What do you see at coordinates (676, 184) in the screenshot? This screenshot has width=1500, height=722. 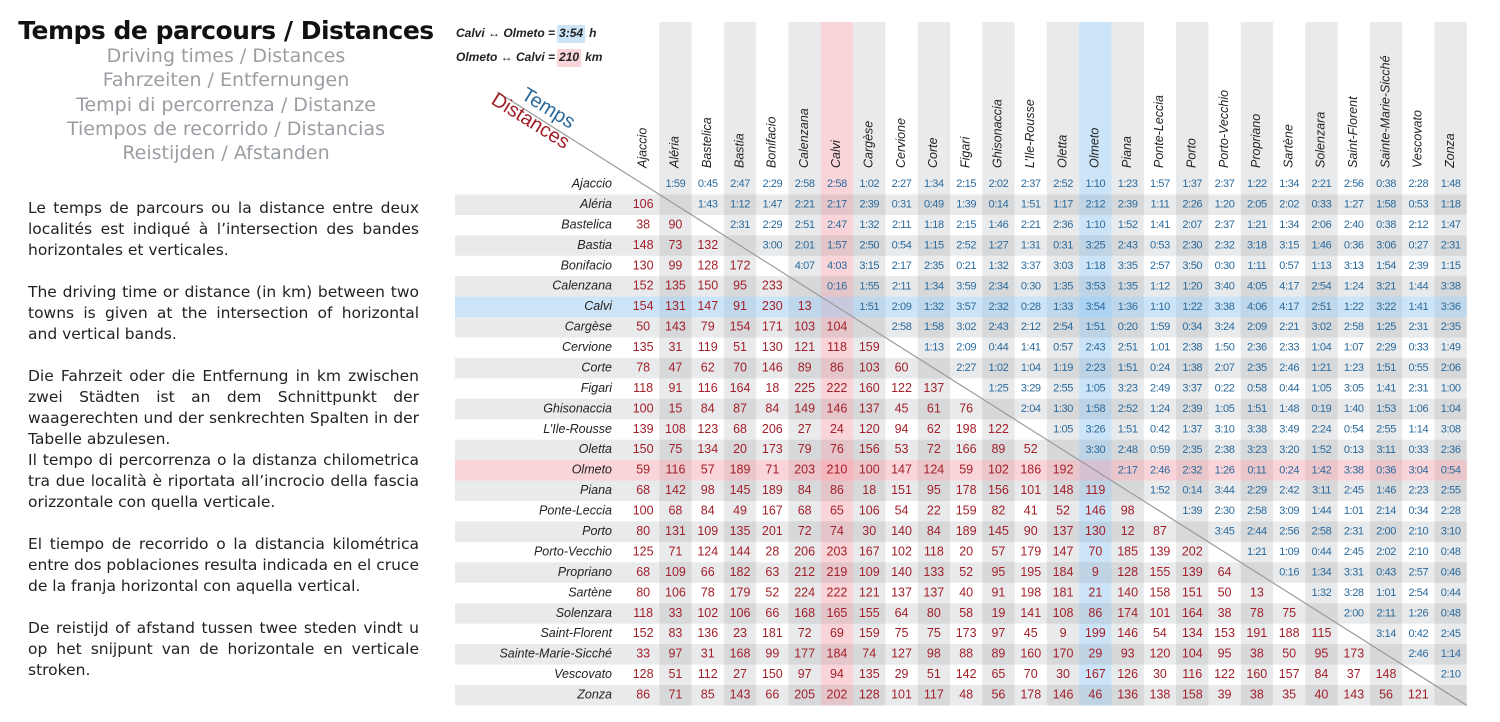 I see `time-cell: 1:59` at bounding box center [676, 184].